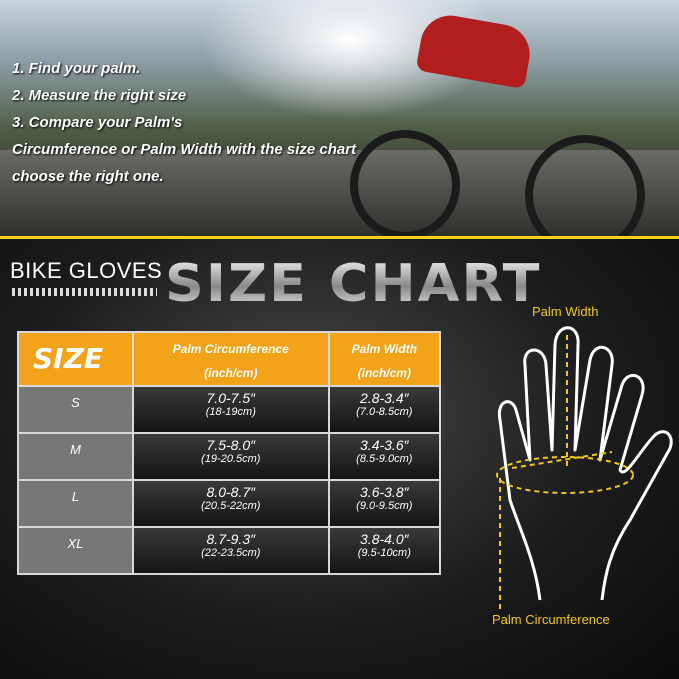 The height and width of the screenshot is (679, 679). Describe the element at coordinates (551, 619) in the screenshot. I see `palm-circumference-label: Palm Circumference` at that location.